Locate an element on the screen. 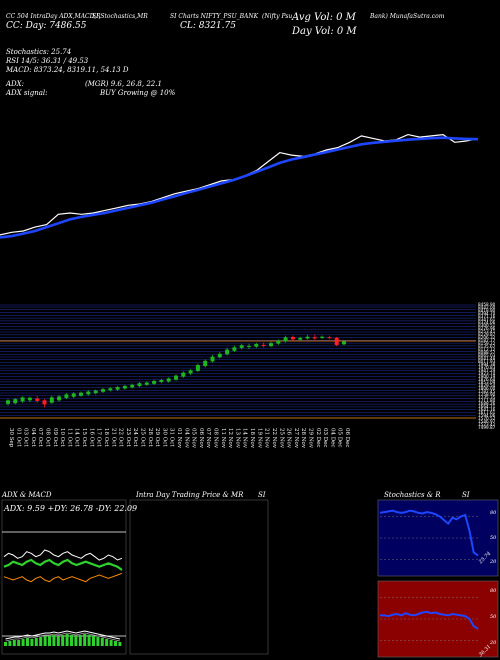 The width and height of the screenshot is (500, 660). price-label: 8347.61 is located at coordinates (487, 319).